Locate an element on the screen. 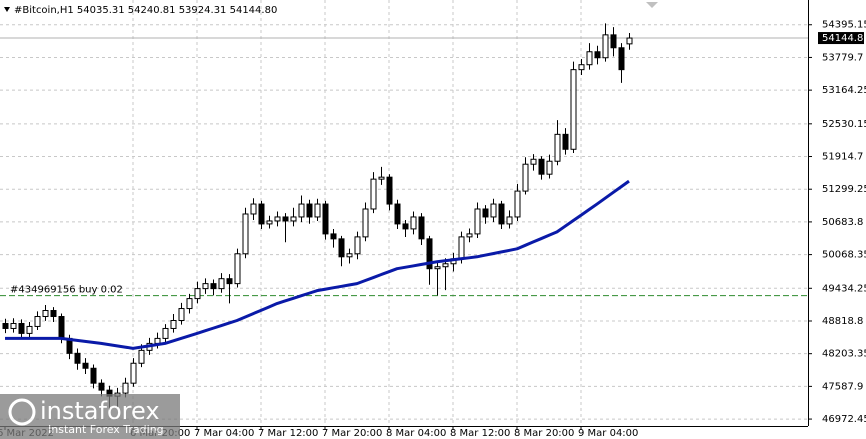  watermark-tagline: Instant Forex Trading is located at coordinates (106, 429).